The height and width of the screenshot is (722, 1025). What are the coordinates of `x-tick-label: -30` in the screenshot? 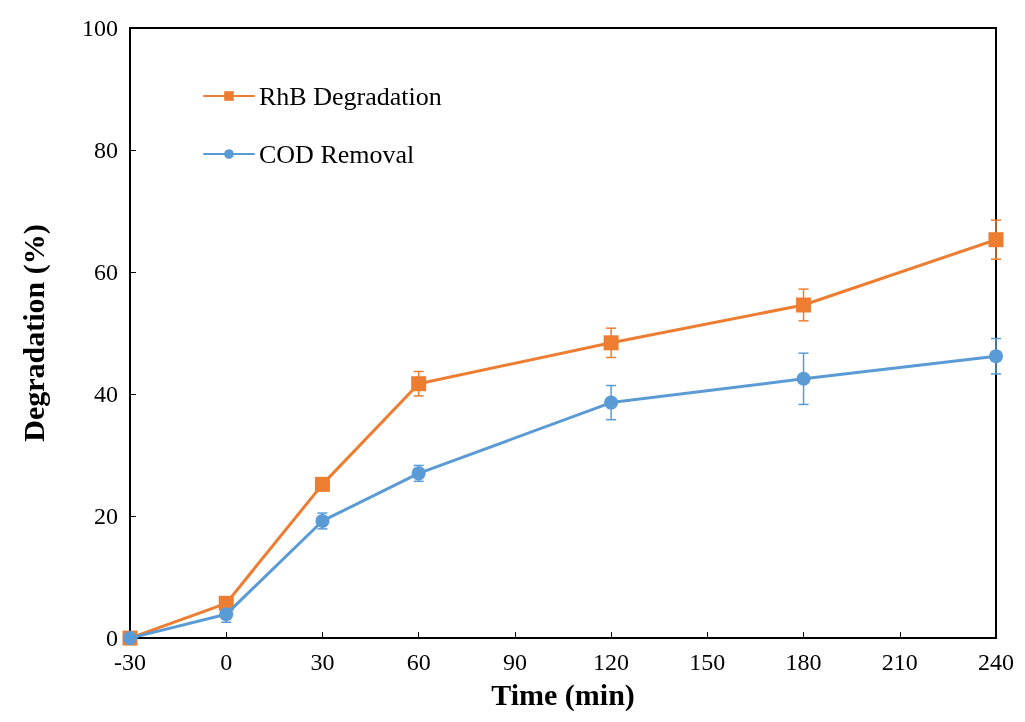 It's located at (130, 662).